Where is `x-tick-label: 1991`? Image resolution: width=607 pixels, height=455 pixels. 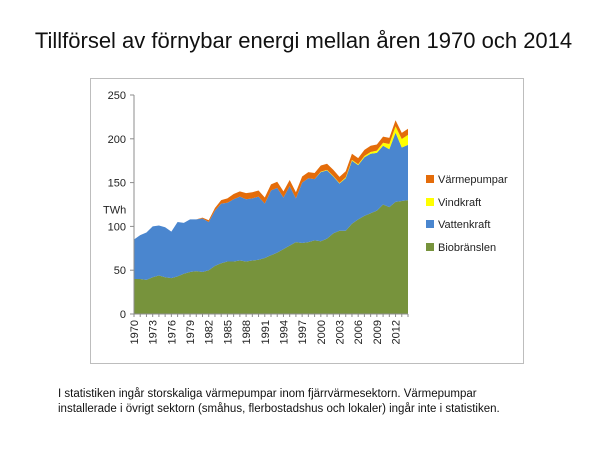
x-tick-label: 1991 is located at coordinates (266, 332).